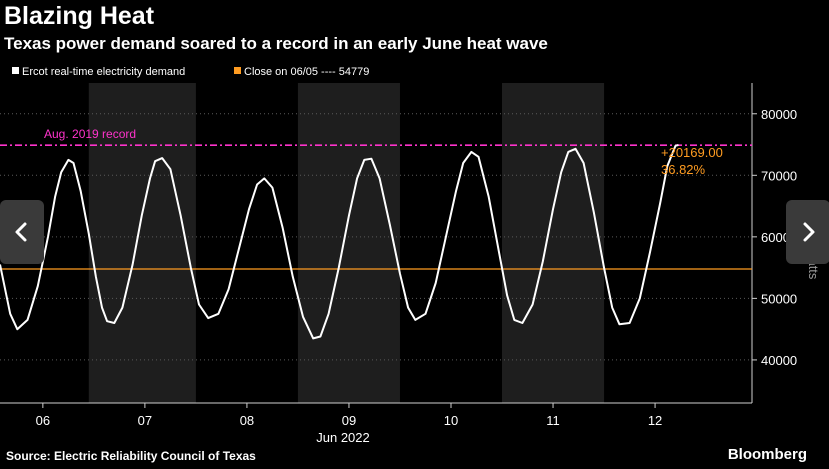 Image resolution: width=829 pixels, height=469 pixels. Describe the element at coordinates (451, 420) in the screenshot. I see `x-tick-label: 10` at that location.